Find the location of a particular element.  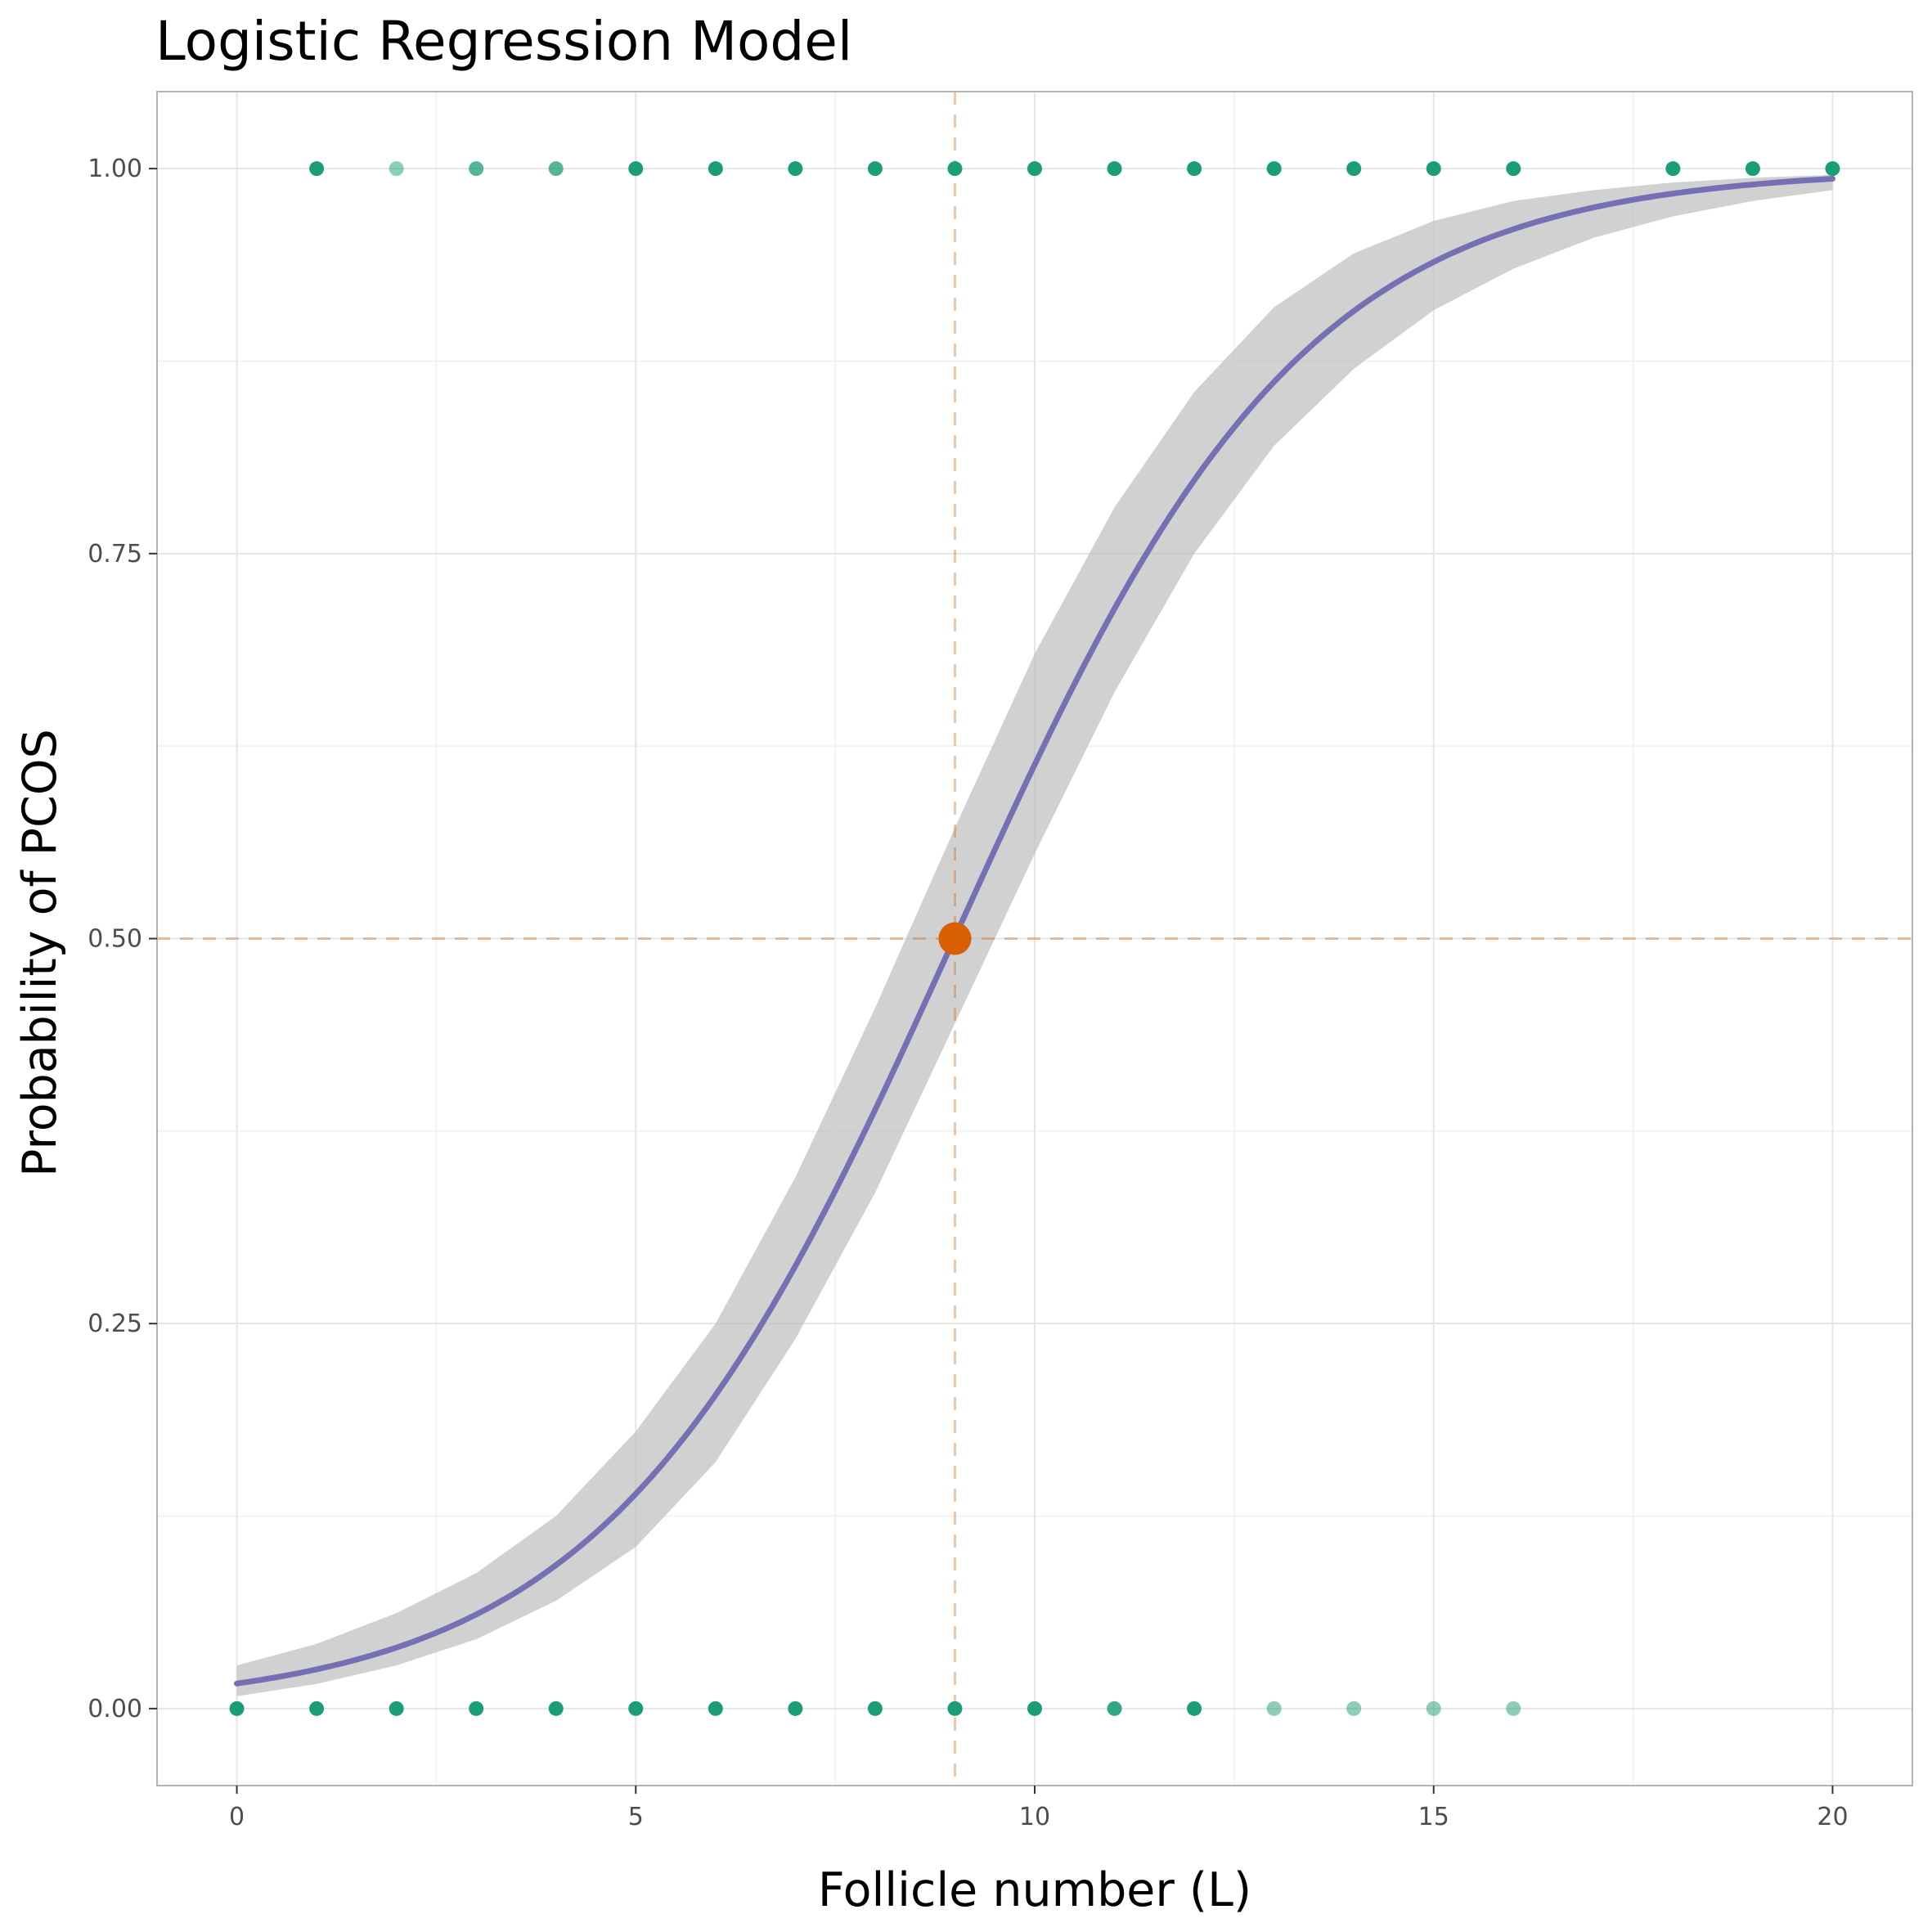

x-tick-label: 20 is located at coordinates (1833, 1817).